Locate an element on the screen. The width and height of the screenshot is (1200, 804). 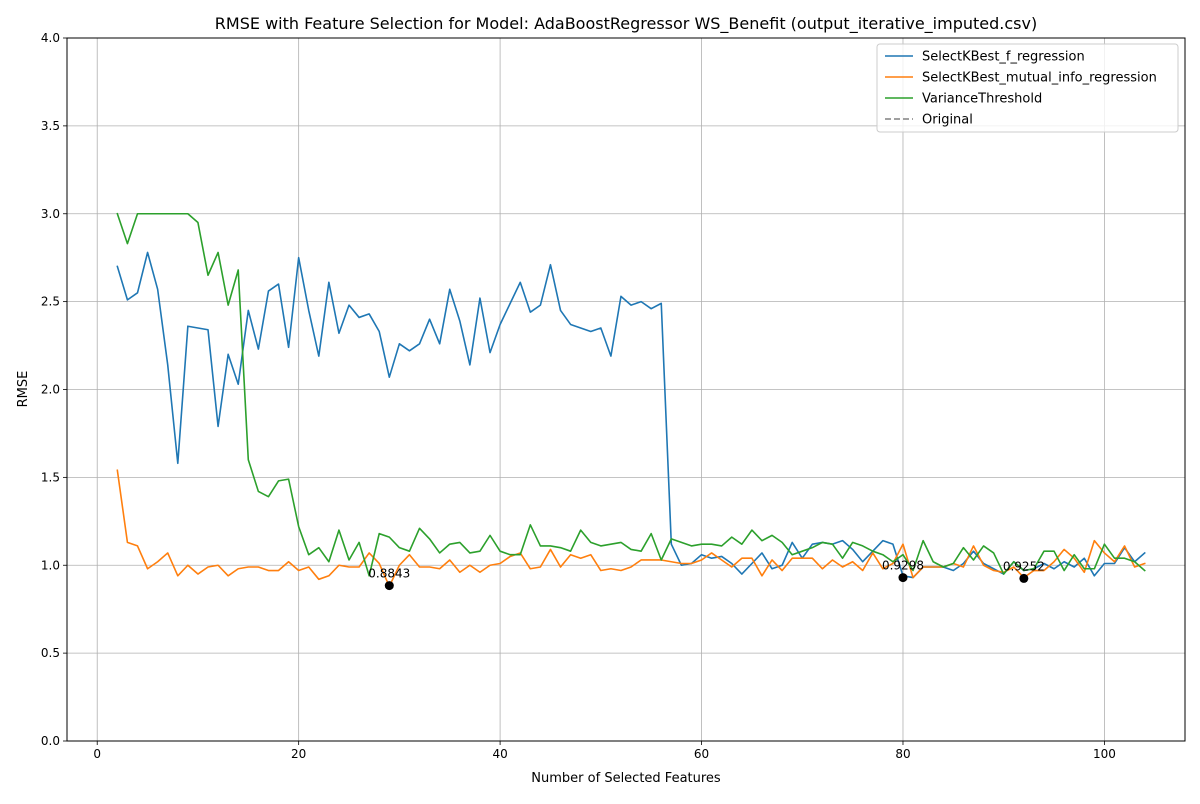
y-axis-label: RMSE is located at coordinates (23, 389).